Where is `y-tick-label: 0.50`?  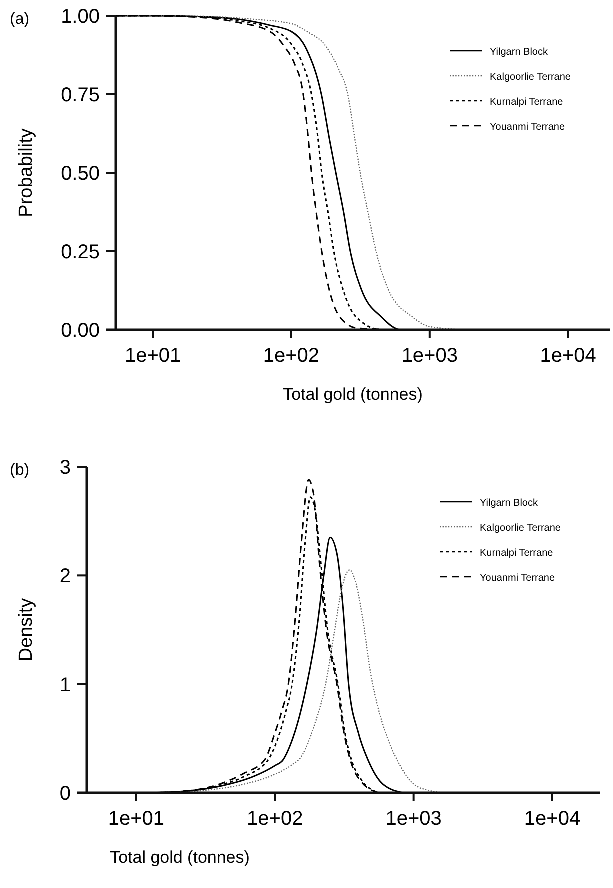
y-tick-label: 0.50 is located at coordinates (80, 174).